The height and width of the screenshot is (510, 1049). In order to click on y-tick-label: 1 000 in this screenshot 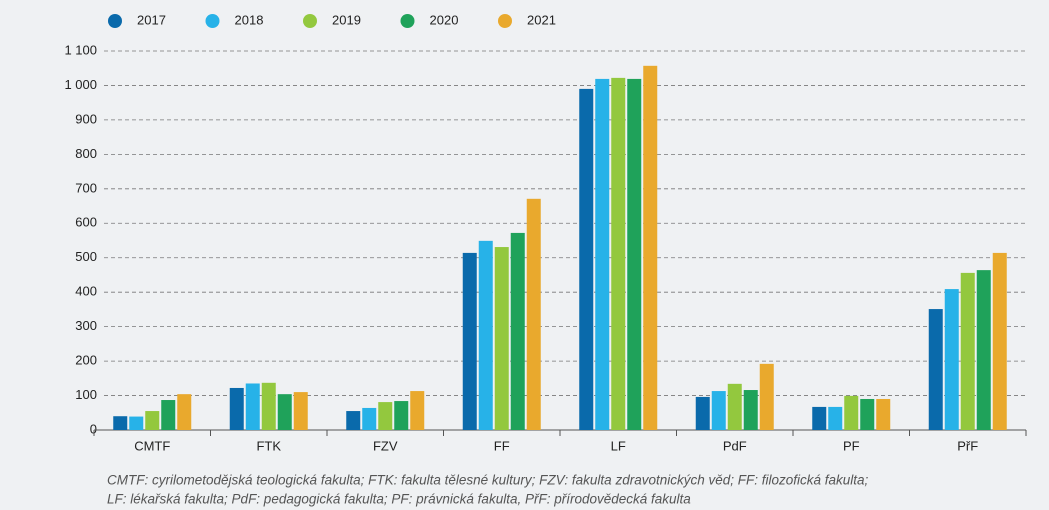, I will do `click(80, 84)`.